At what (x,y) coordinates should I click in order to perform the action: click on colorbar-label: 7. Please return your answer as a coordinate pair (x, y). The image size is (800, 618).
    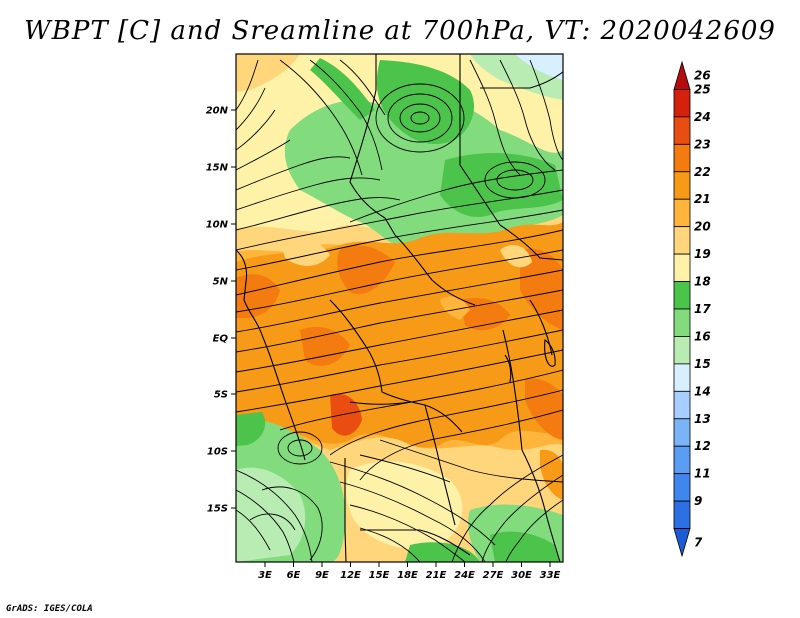
    Looking at the image, I should click on (698, 542).